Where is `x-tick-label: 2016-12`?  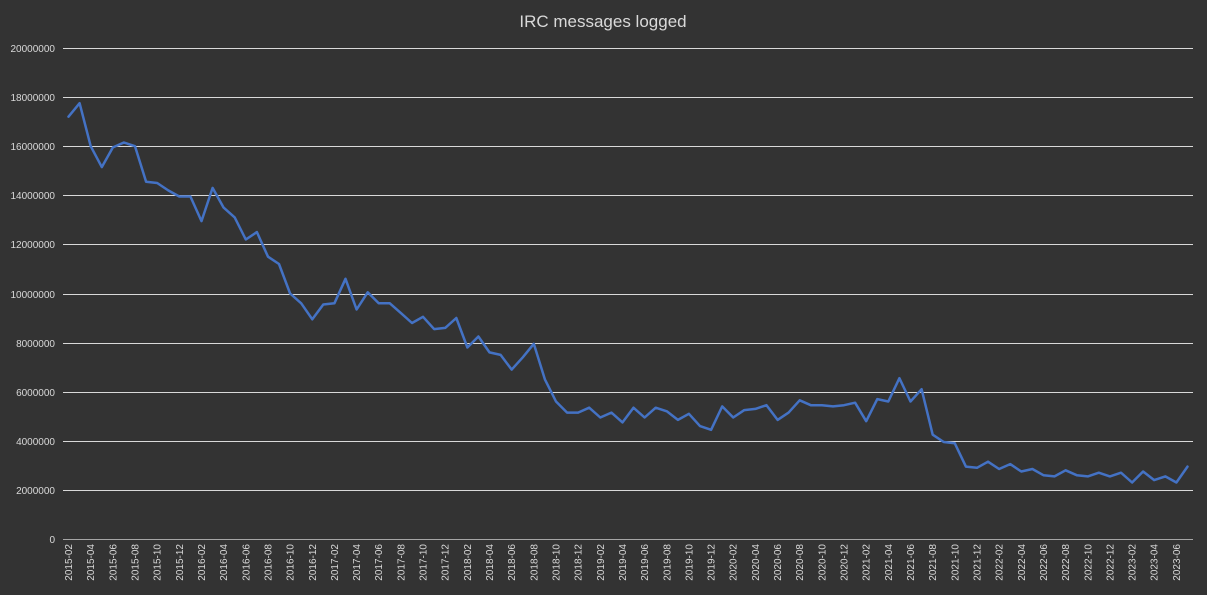 x-tick-label: 2016-12 is located at coordinates (313, 562).